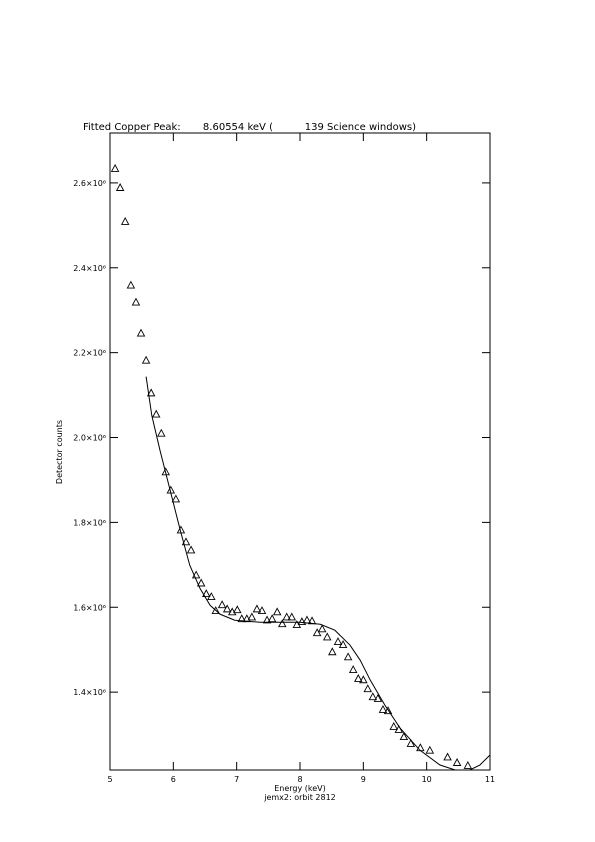 The width and height of the screenshot is (595, 842). What do you see at coordinates (363, 779) in the screenshot?
I see `x-tick-label: 9` at bounding box center [363, 779].